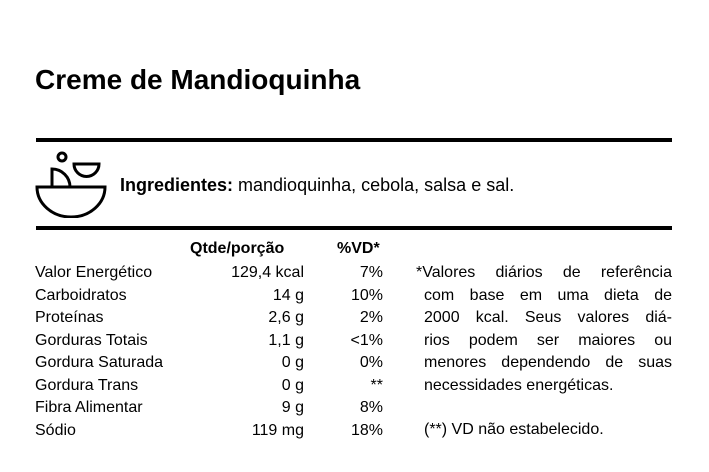  Describe the element at coordinates (210, 410) in the screenshot. I see `table-row: Fibra Alimentar 9 g 8%` at that location.